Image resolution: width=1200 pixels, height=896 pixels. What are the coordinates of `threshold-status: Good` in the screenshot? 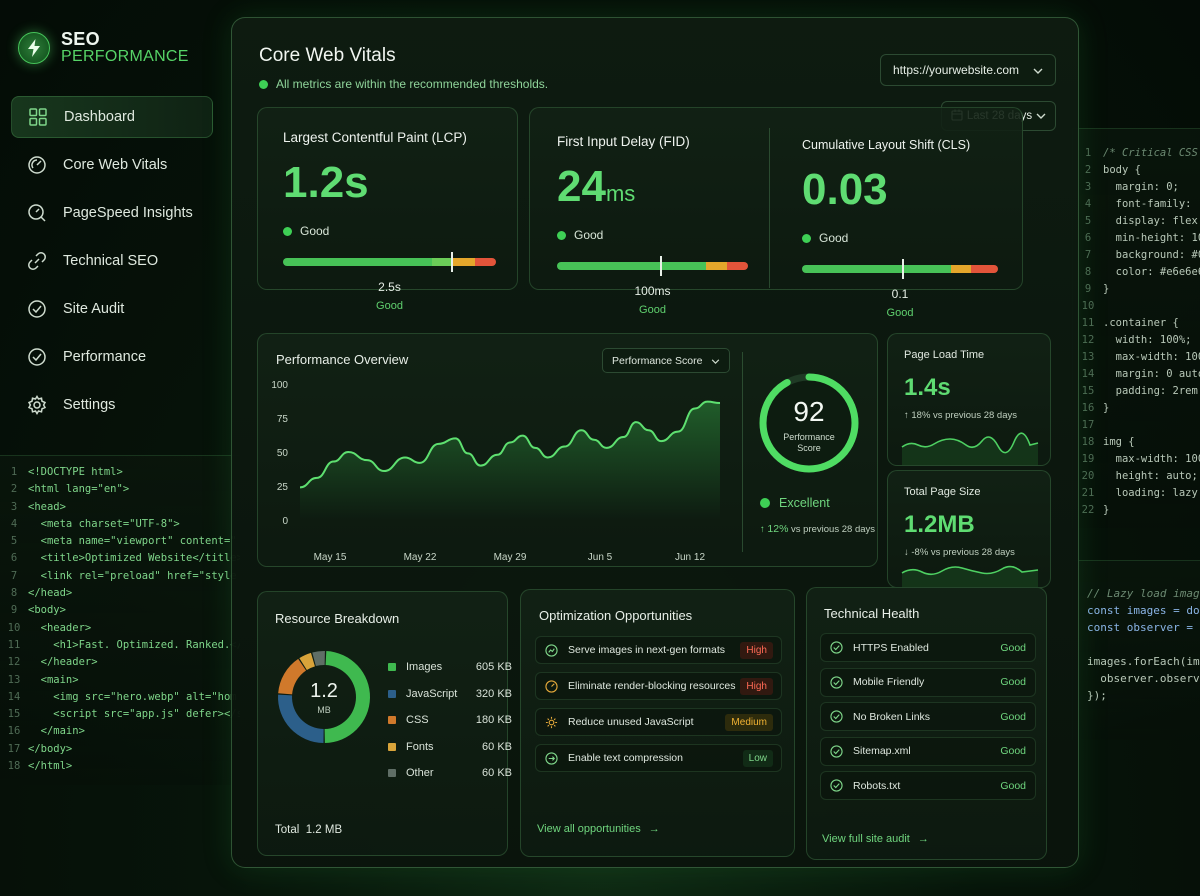 It's located at (900, 313).